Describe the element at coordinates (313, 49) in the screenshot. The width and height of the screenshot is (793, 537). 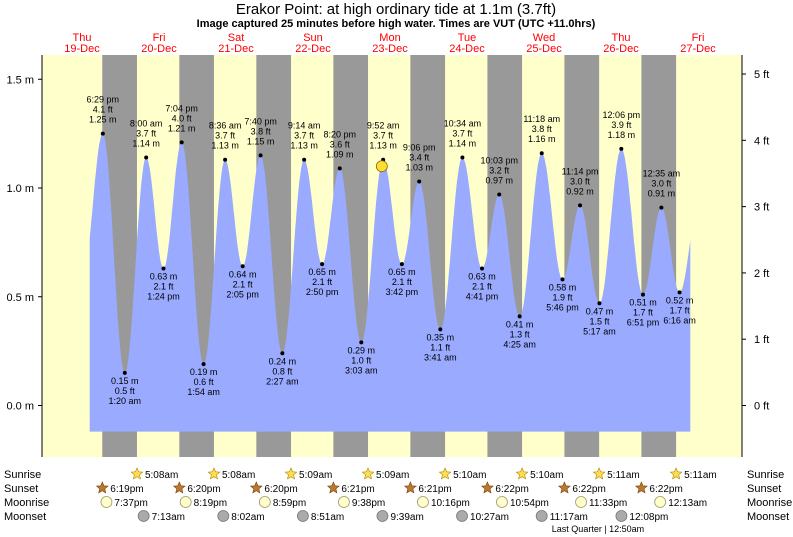
I see `day-date-label: 22-Dec` at that location.